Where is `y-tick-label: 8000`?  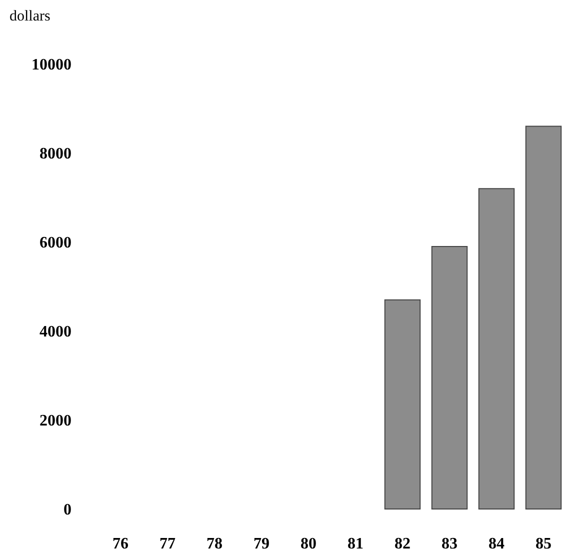
y-tick-label: 8000 is located at coordinates (56, 154).